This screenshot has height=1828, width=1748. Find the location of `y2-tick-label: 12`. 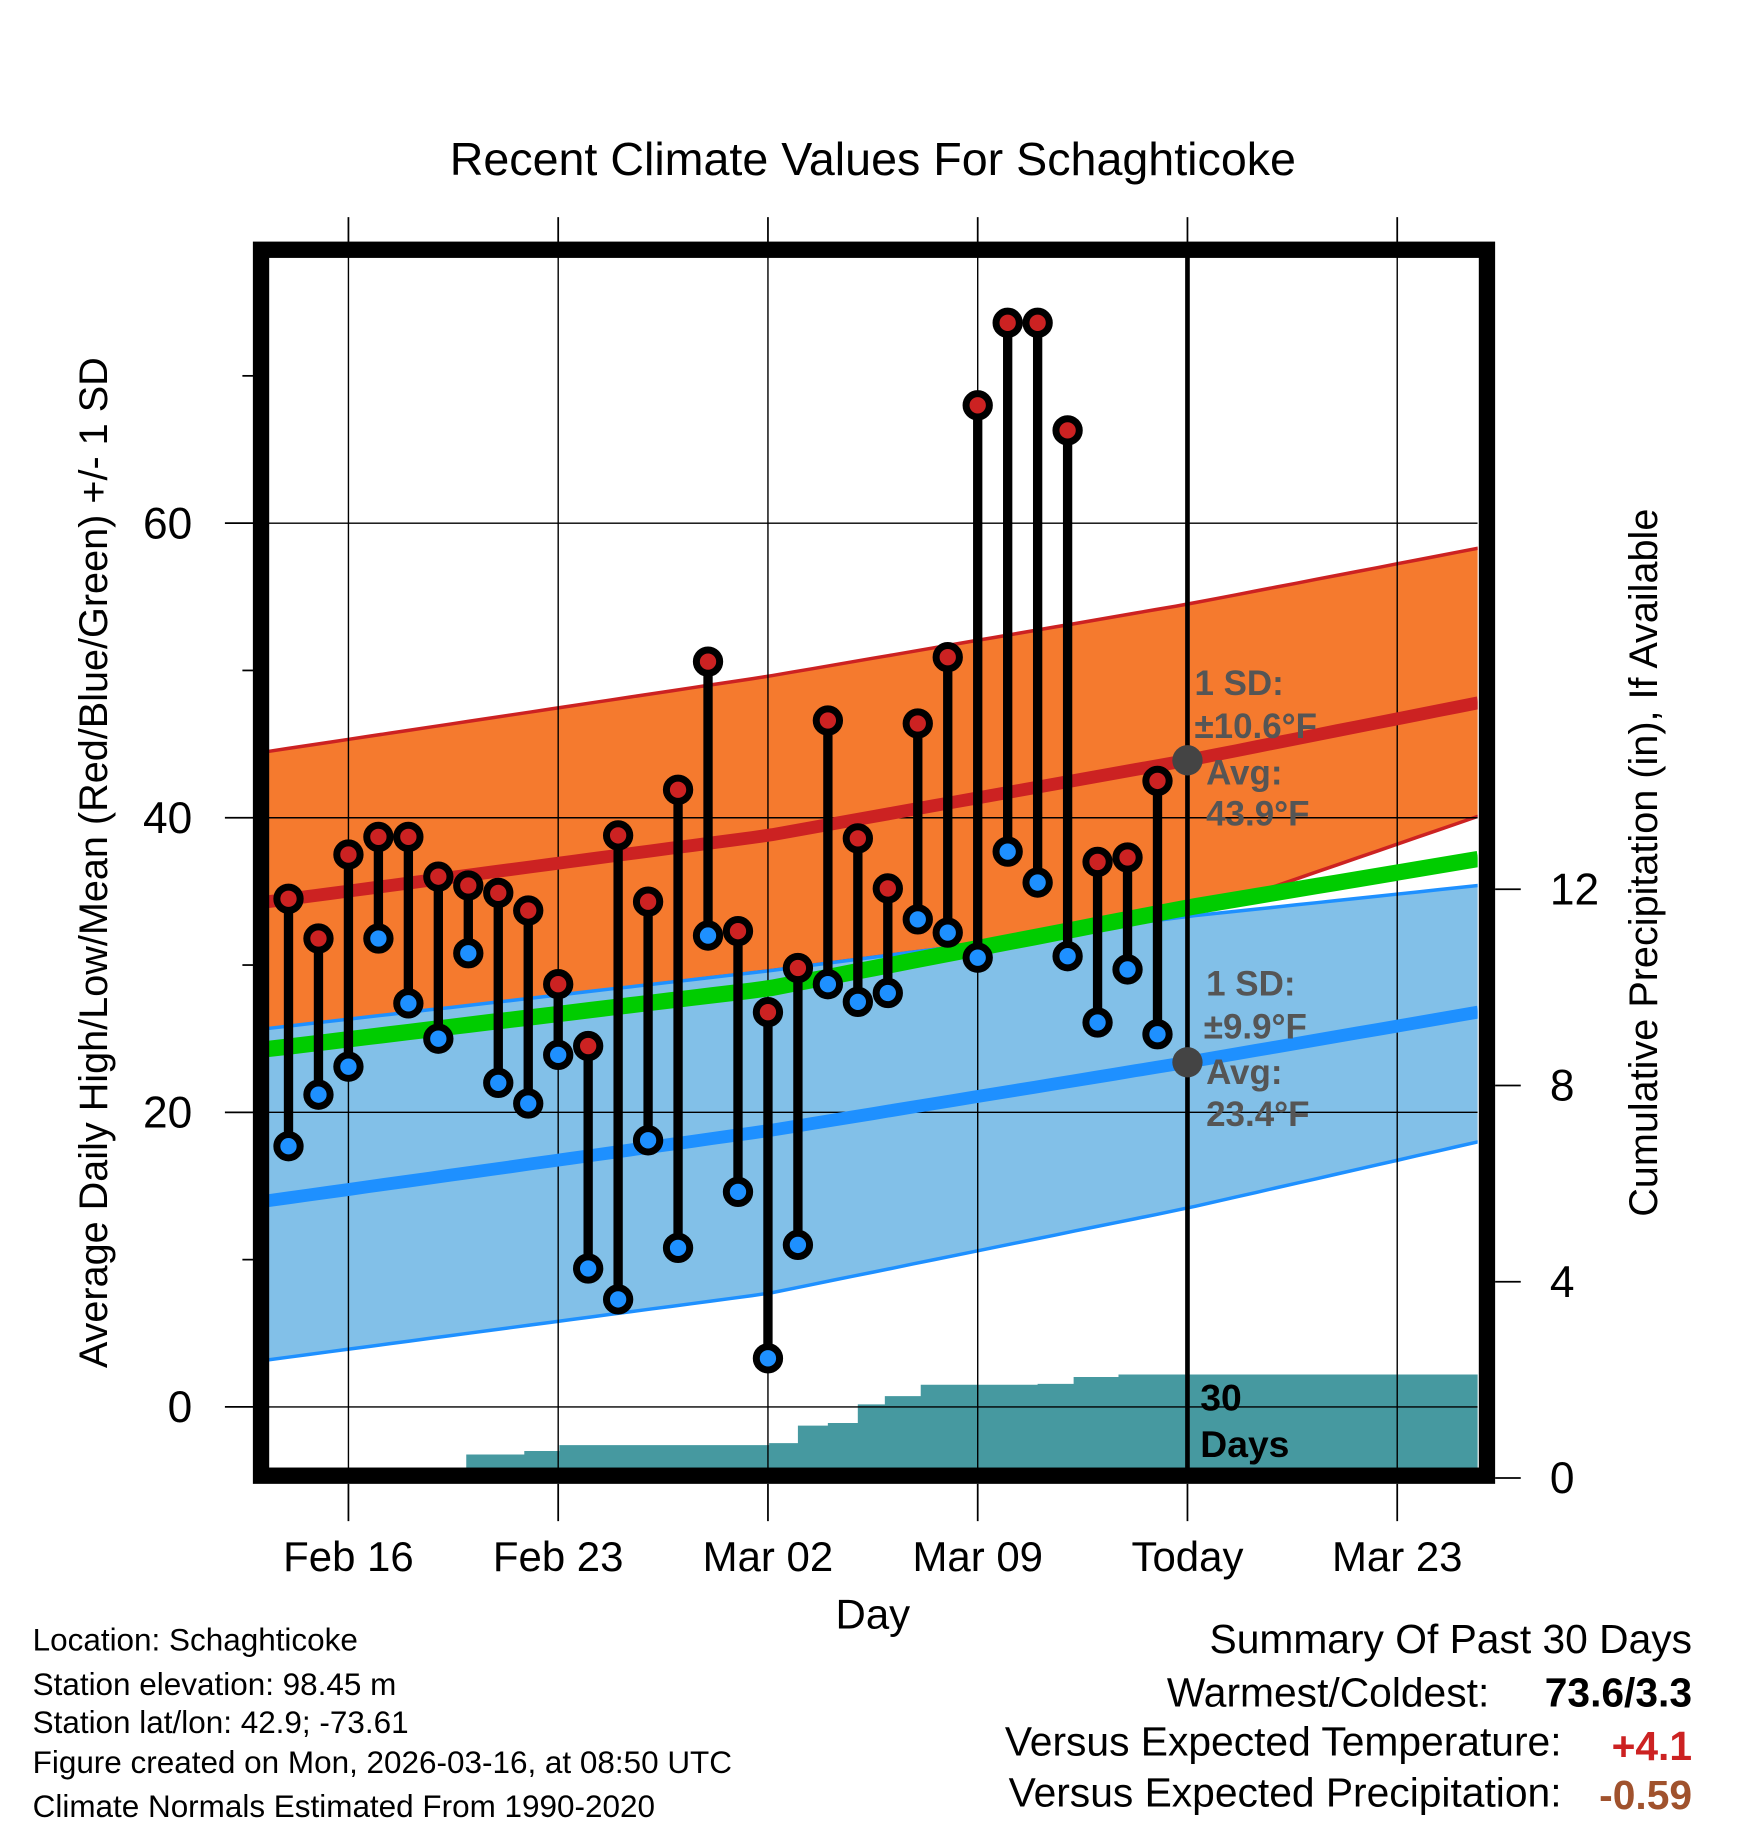

y2-tick-label: 12 is located at coordinates (1574, 889).